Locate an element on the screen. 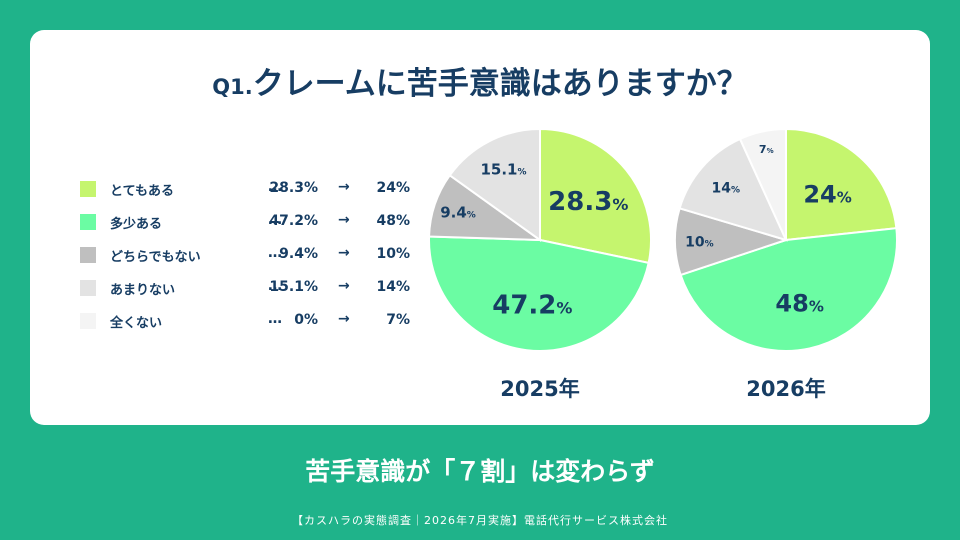  pie-2026年: 24% 48% 10% 14% 7% is located at coordinates (786, 239).